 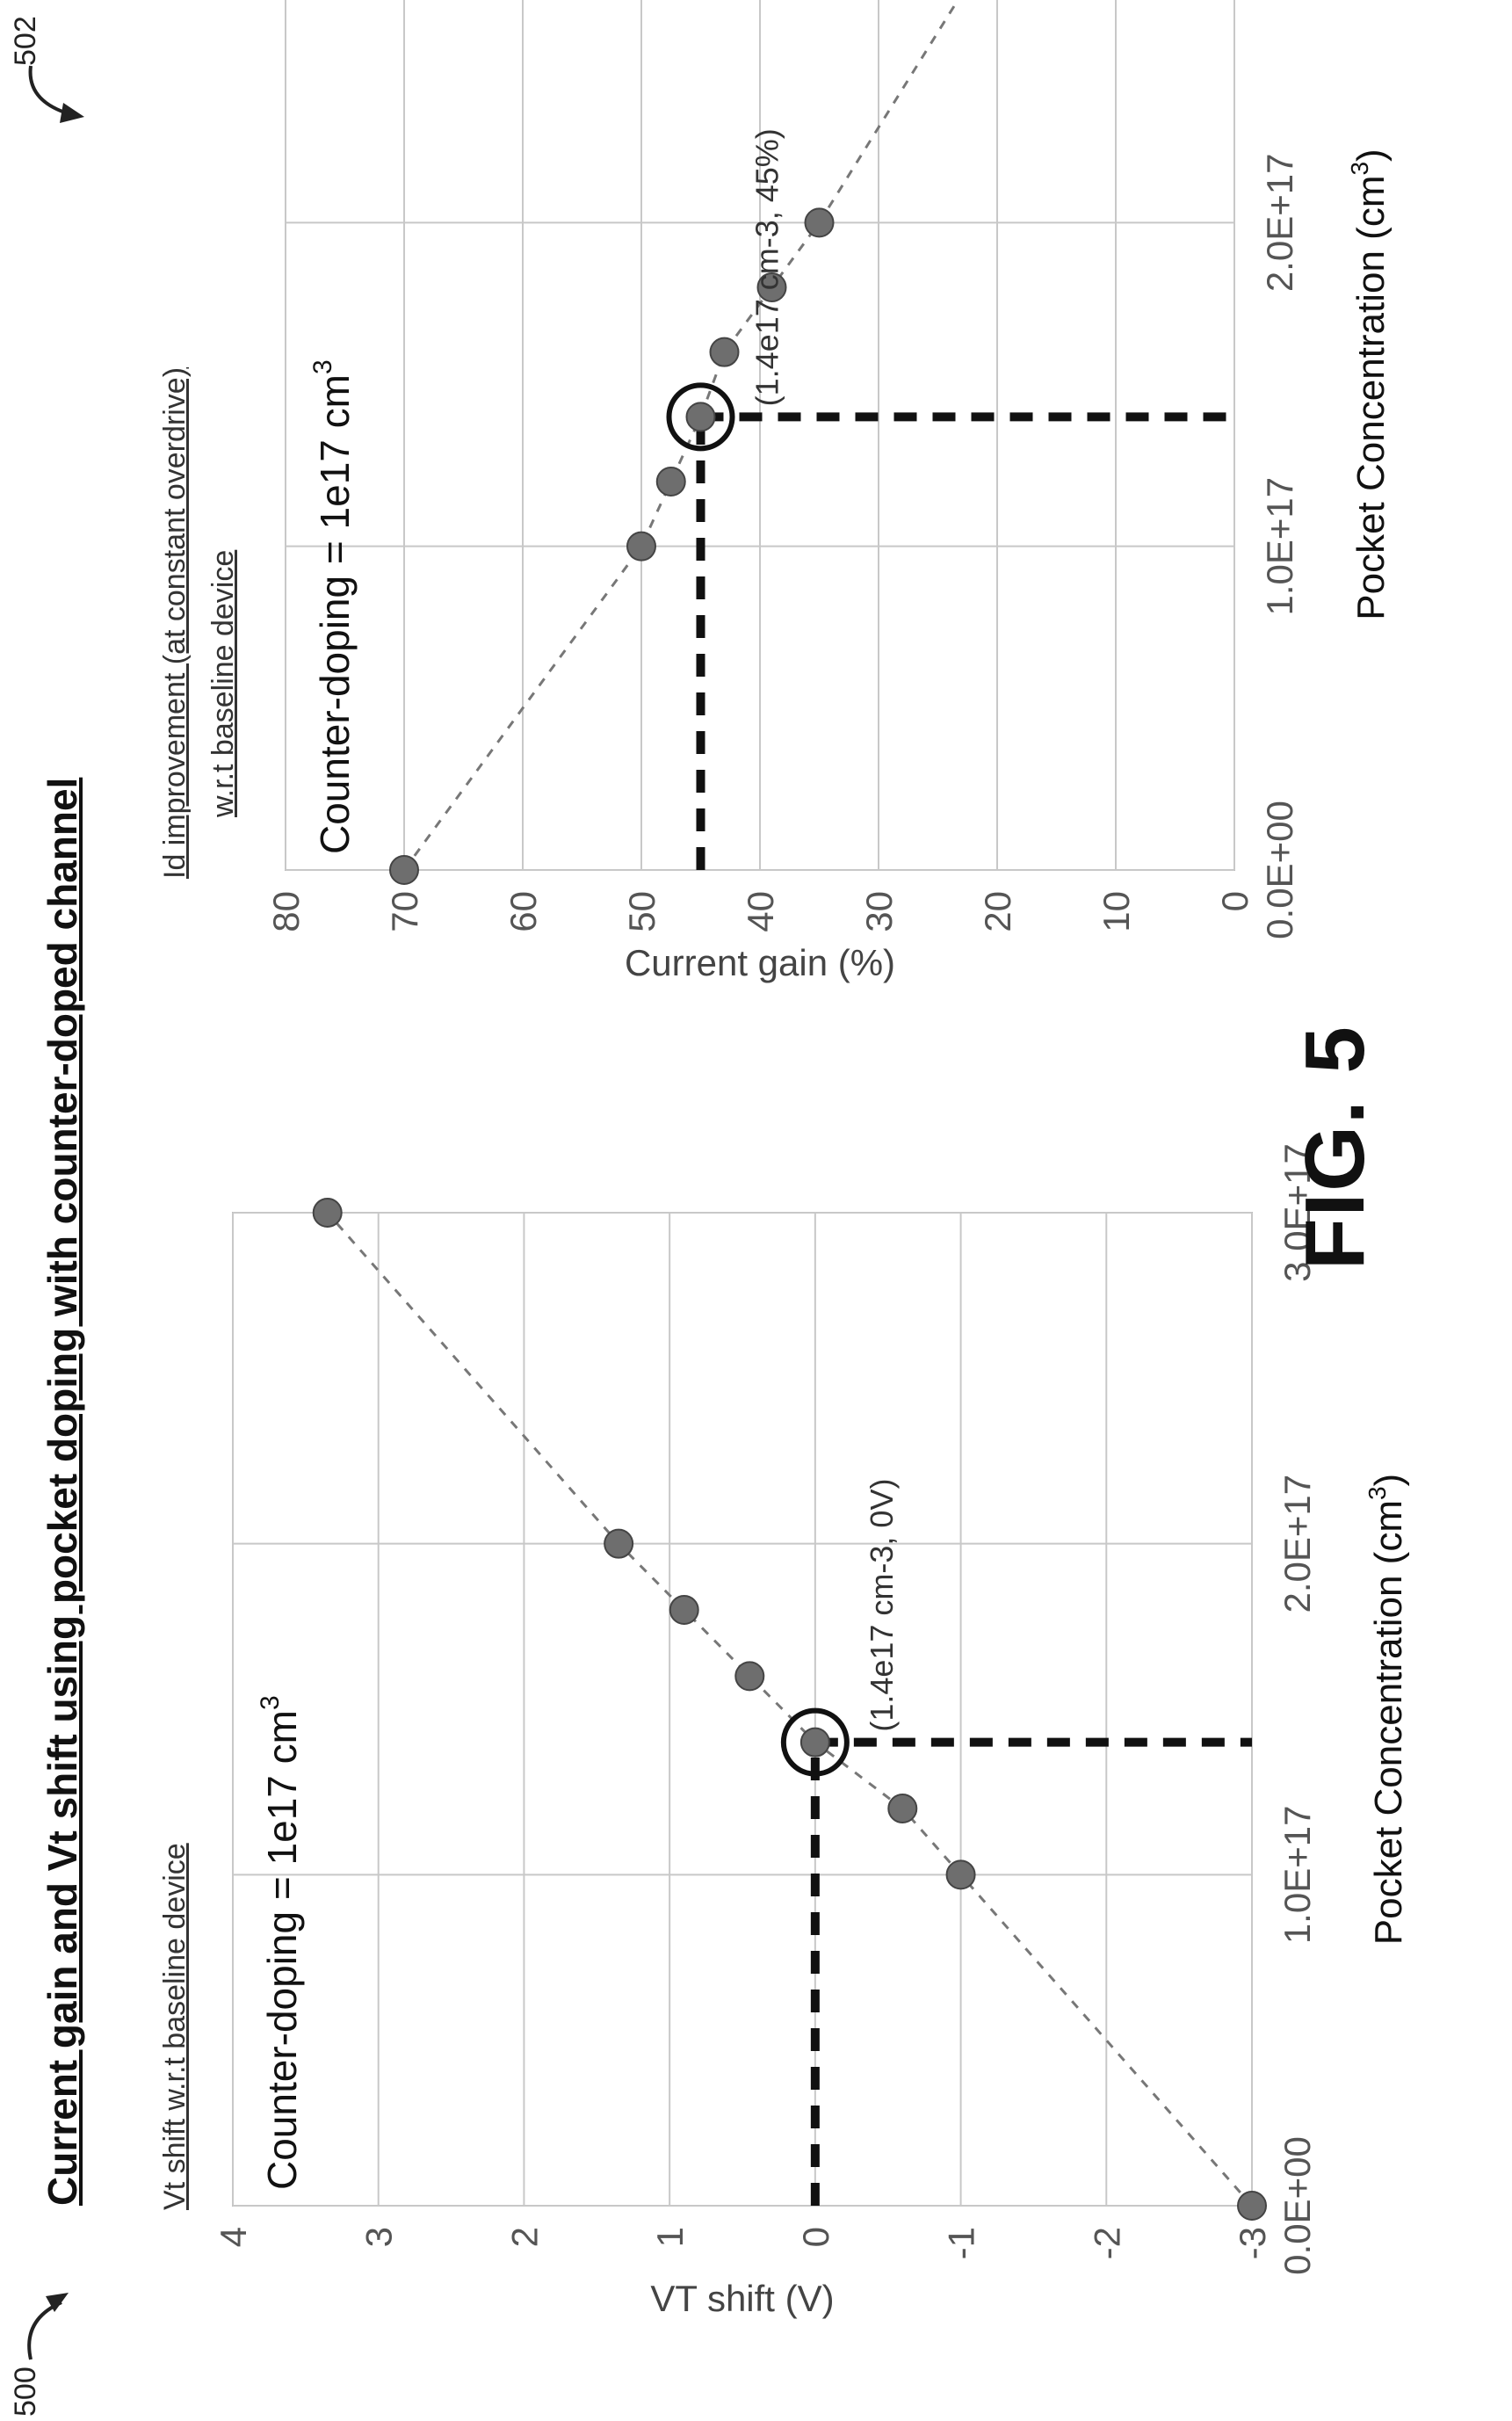 What do you see at coordinates (72, 113) in the screenshot?
I see `reference-arrow-502-head` at bounding box center [72, 113].